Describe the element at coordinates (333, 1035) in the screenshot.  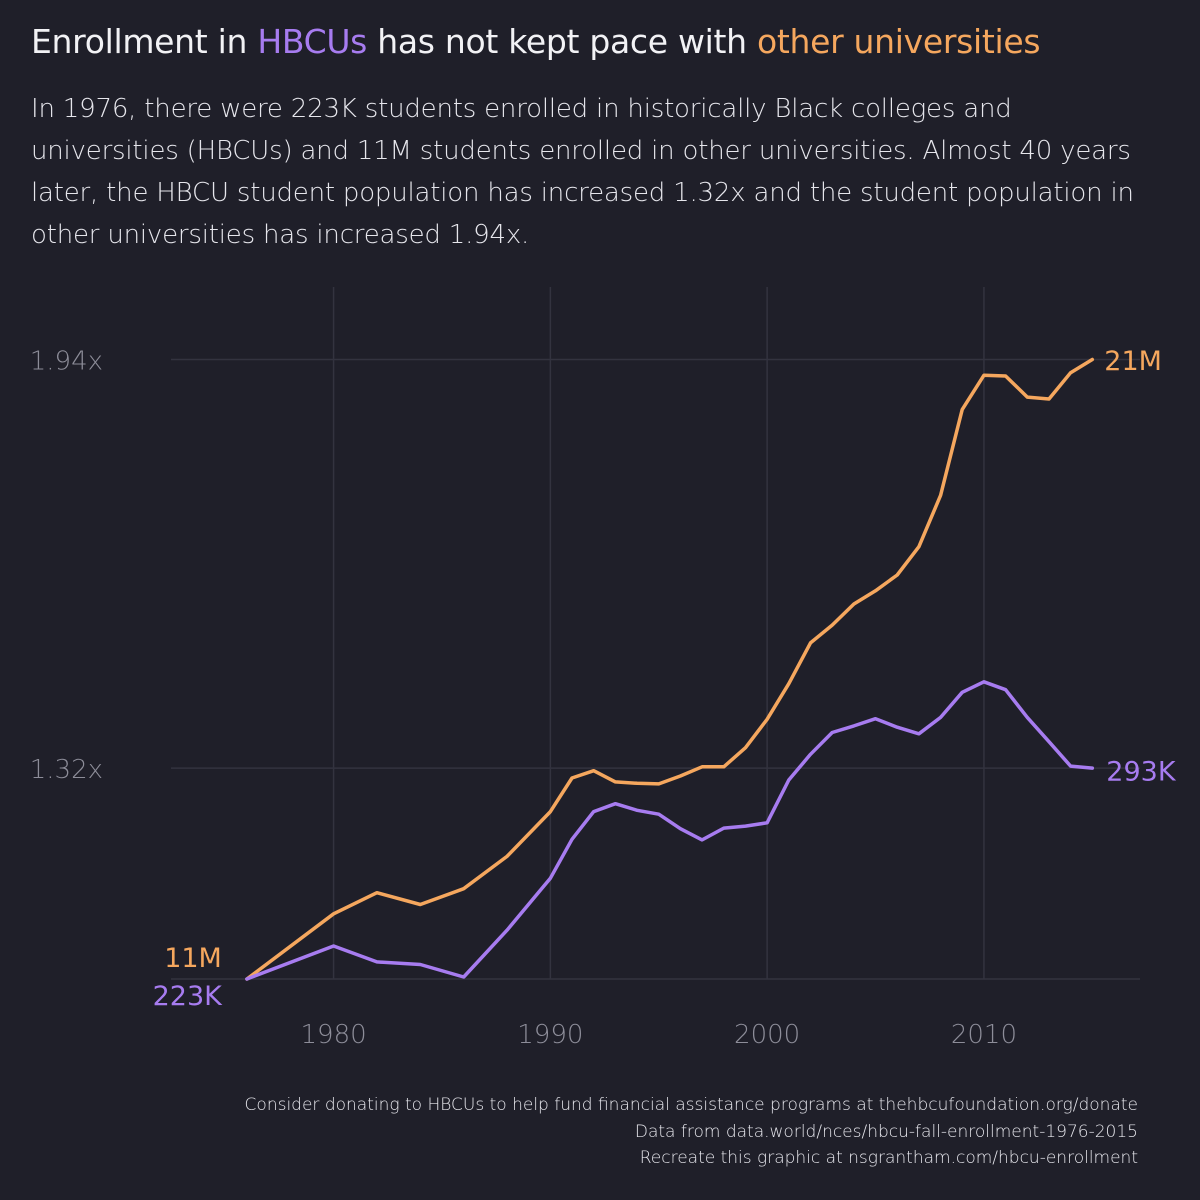
I see `x-tick-label-1980: 1980` at that location.